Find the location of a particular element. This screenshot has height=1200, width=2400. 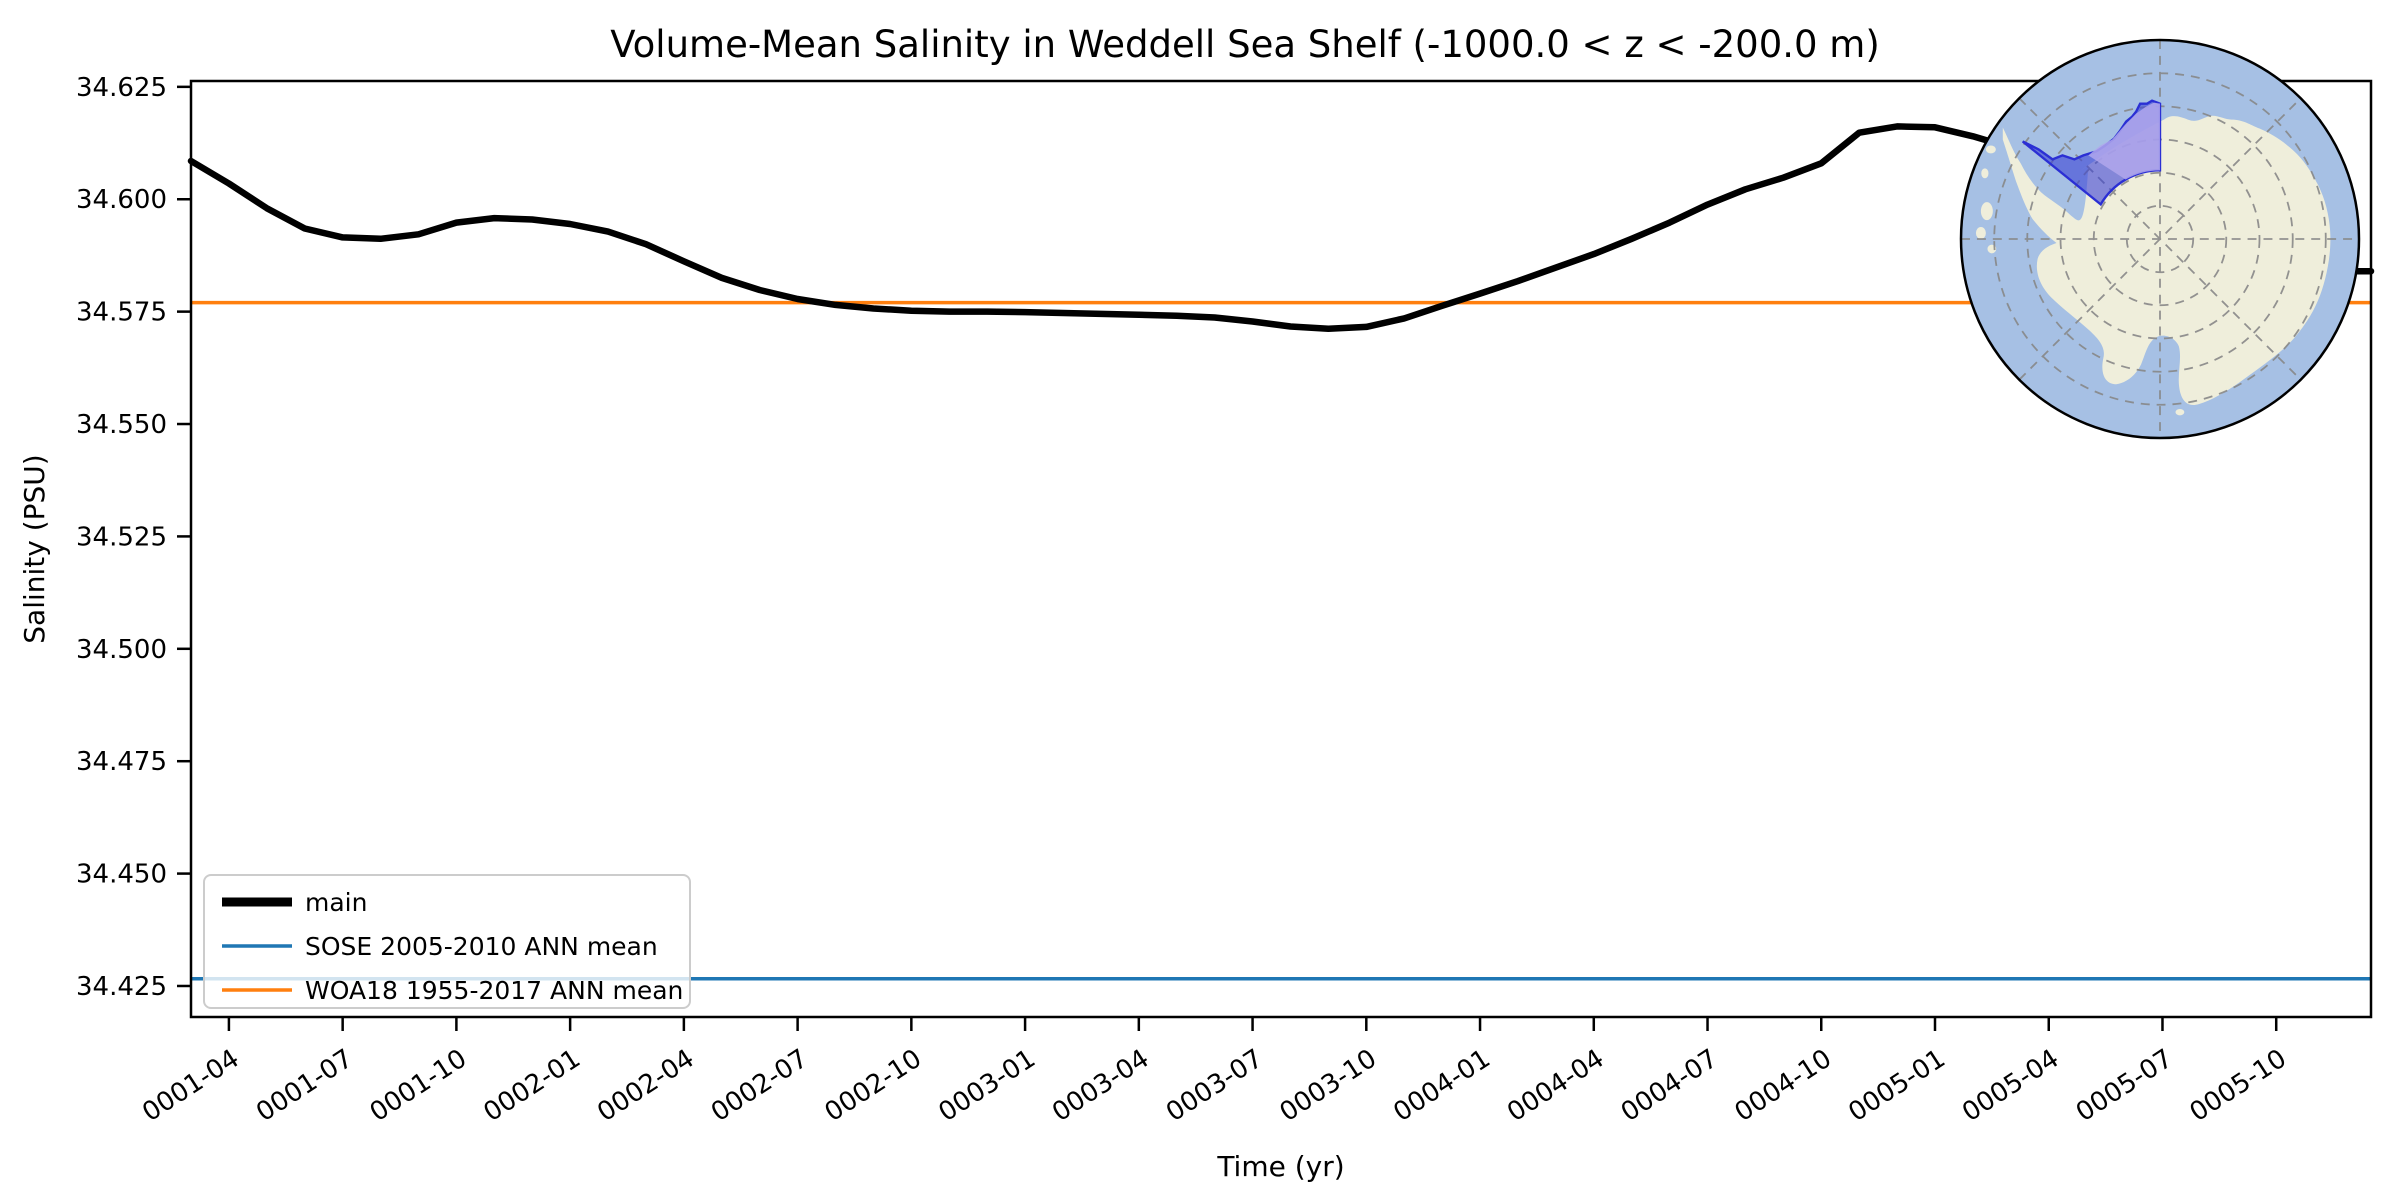

x-tick-label: 0001-04 is located at coordinates (190, 1086).